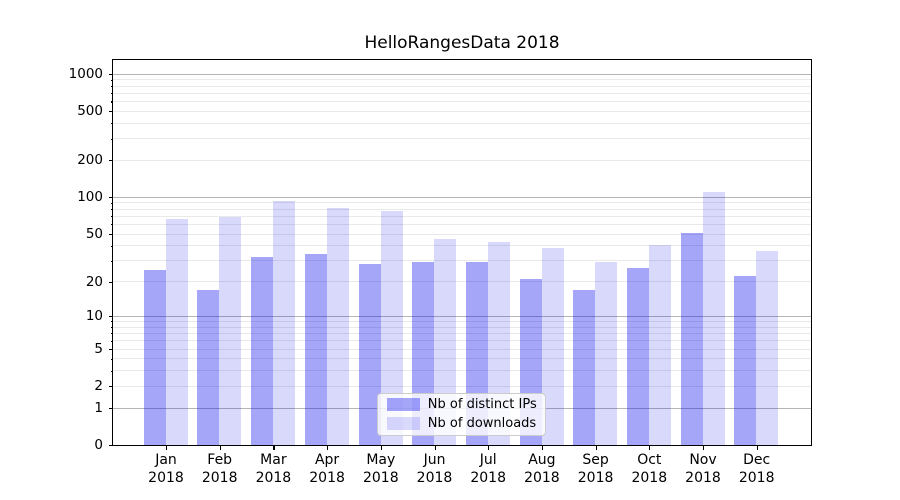 This screenshot has width=900, height=500. What do you see at coordinates (757, 460) in the screenshot?
I see `x-label-month: Dec` at bounding box center [757, 460].